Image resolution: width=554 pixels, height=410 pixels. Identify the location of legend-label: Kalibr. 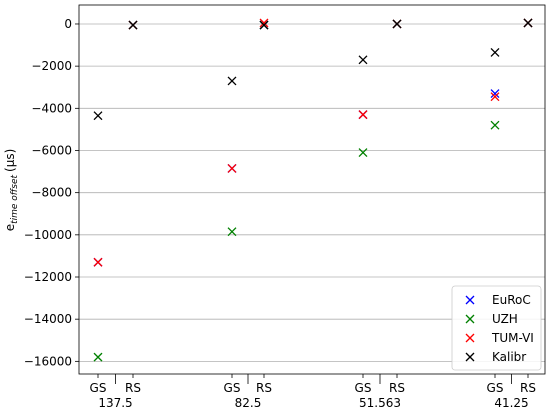
(509, 357).